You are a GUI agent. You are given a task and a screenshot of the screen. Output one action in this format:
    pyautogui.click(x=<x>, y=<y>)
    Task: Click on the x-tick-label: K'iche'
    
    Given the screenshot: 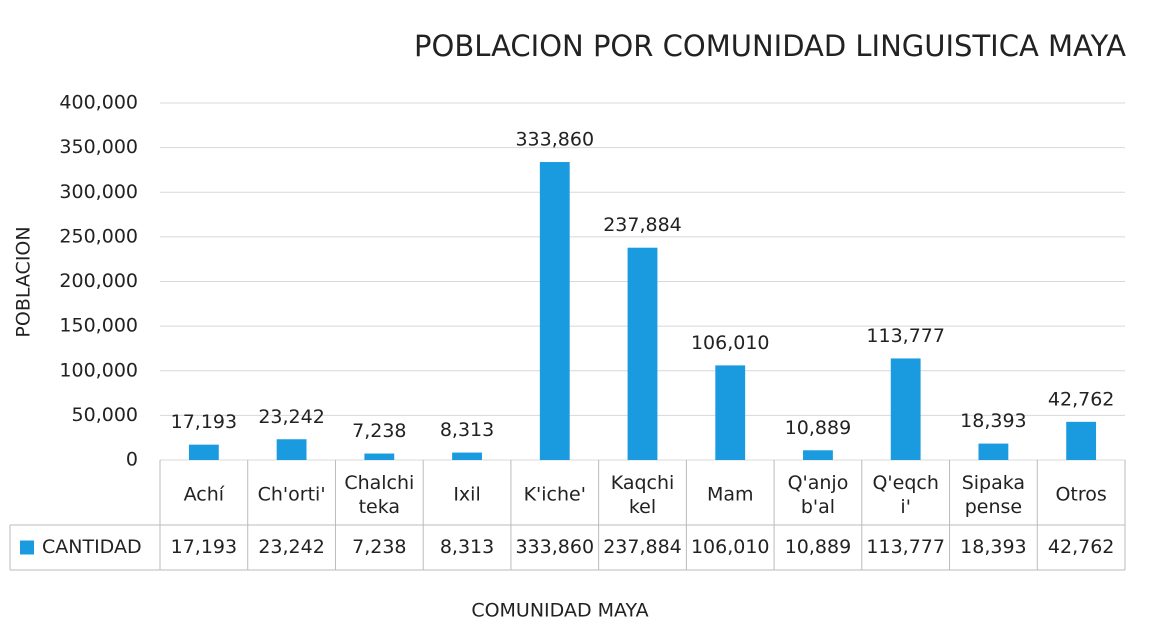 What is the action you would take?
    pyautogui.click(x=555, y=495)
    